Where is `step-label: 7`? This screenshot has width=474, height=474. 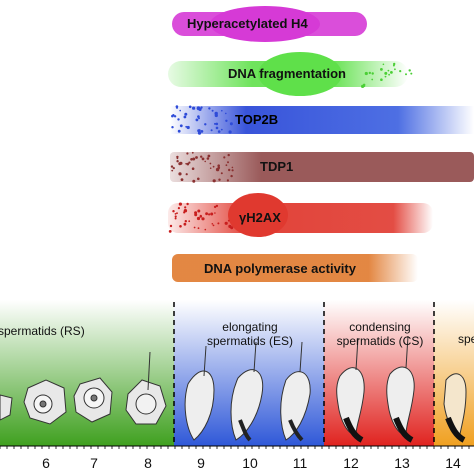
step-label: 7 is located at coordinates (94, 463).